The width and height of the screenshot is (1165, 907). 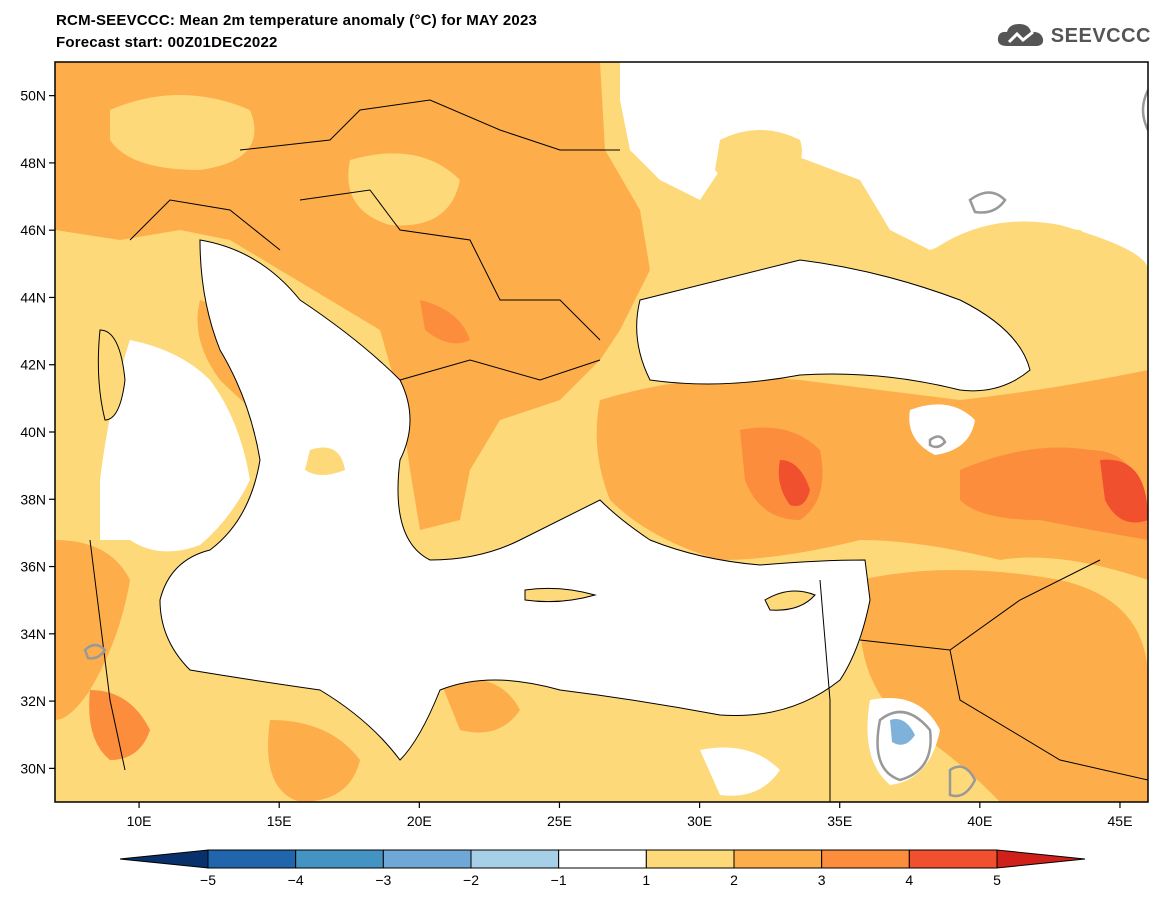 What do you see at coordinates (33, 297) in the screenshot?
I see `lat-tick-label: 44N` at bounding box center [33, 297].